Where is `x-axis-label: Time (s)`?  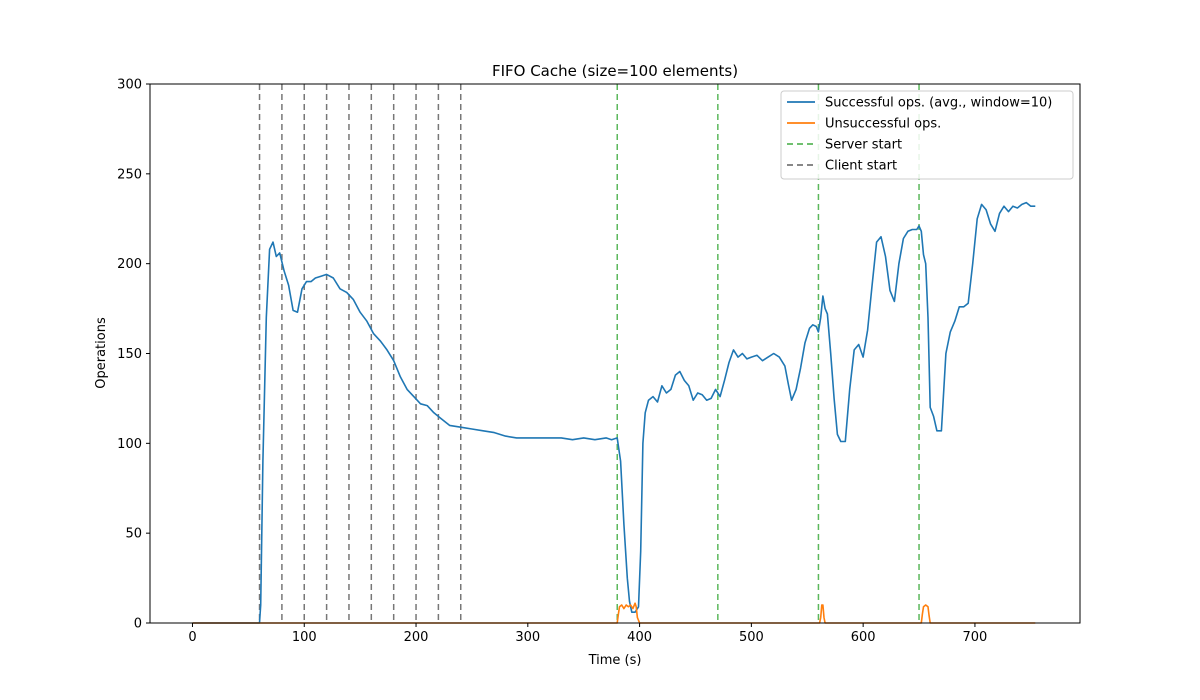 x-axis-label: Time (s) is located at coordinates (615, 660).